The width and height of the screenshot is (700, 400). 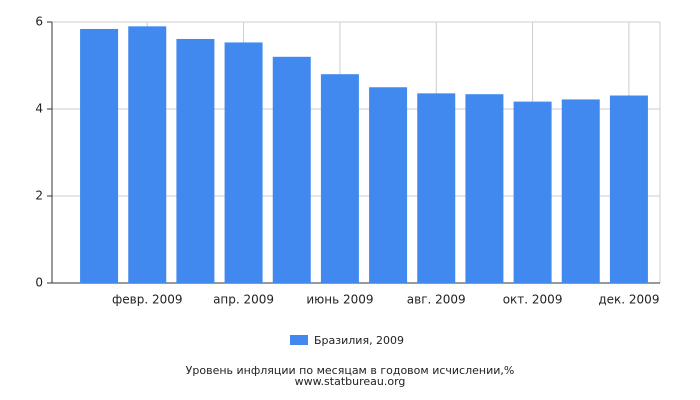 What do you see at coordinates (147, 300) in the screenshot?
I see `x-tick-label: февр. 2009` at bounding box center [147, 300].